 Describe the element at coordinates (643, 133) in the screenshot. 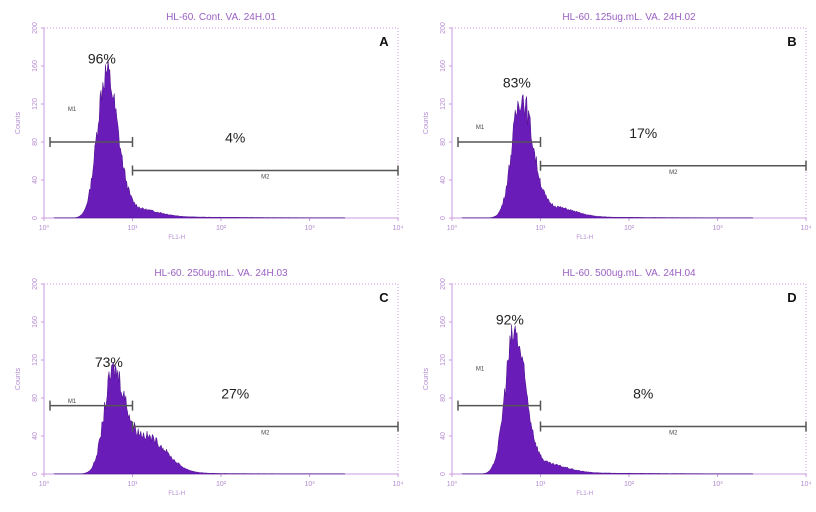

I see `gate-percent: 17%` at that location.